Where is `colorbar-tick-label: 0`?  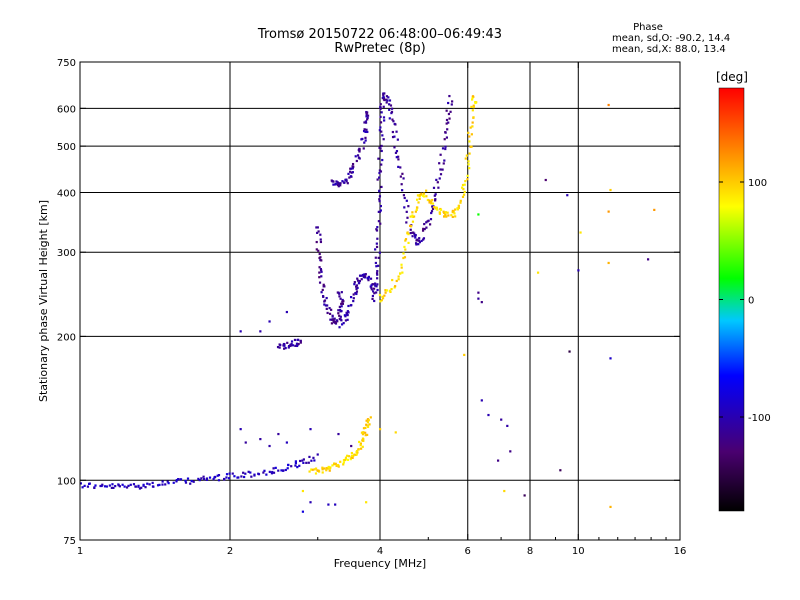
colorbar-tick-label: 0 is located at coordinates (751, 301).